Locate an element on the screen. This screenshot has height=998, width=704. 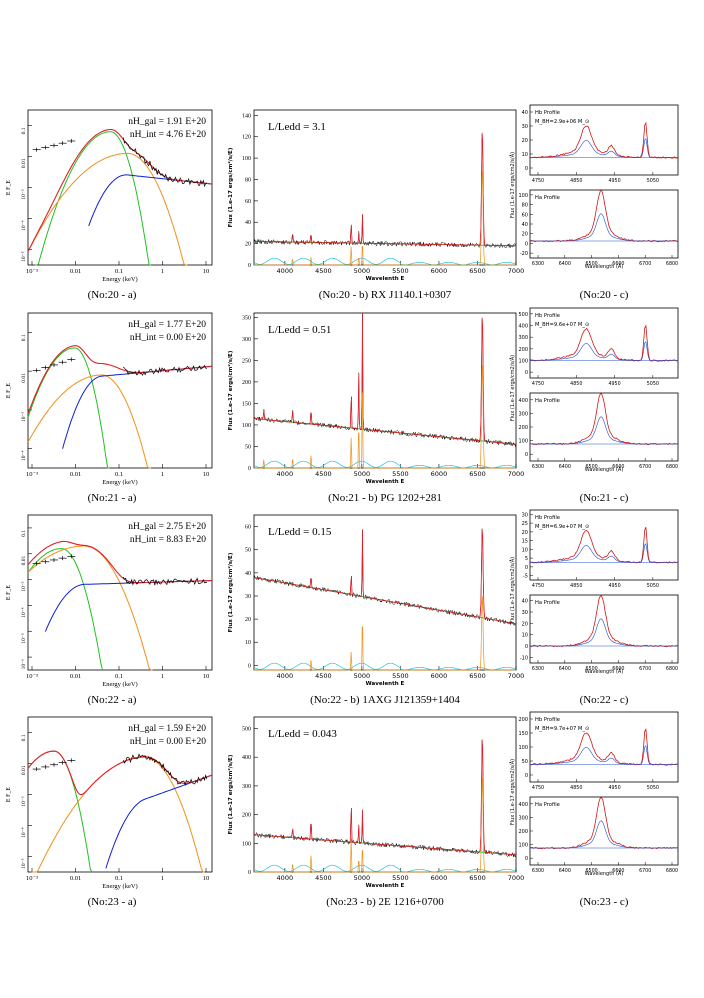
spectrum-y-tick-label: 50 is located at coordinates (248, 447).